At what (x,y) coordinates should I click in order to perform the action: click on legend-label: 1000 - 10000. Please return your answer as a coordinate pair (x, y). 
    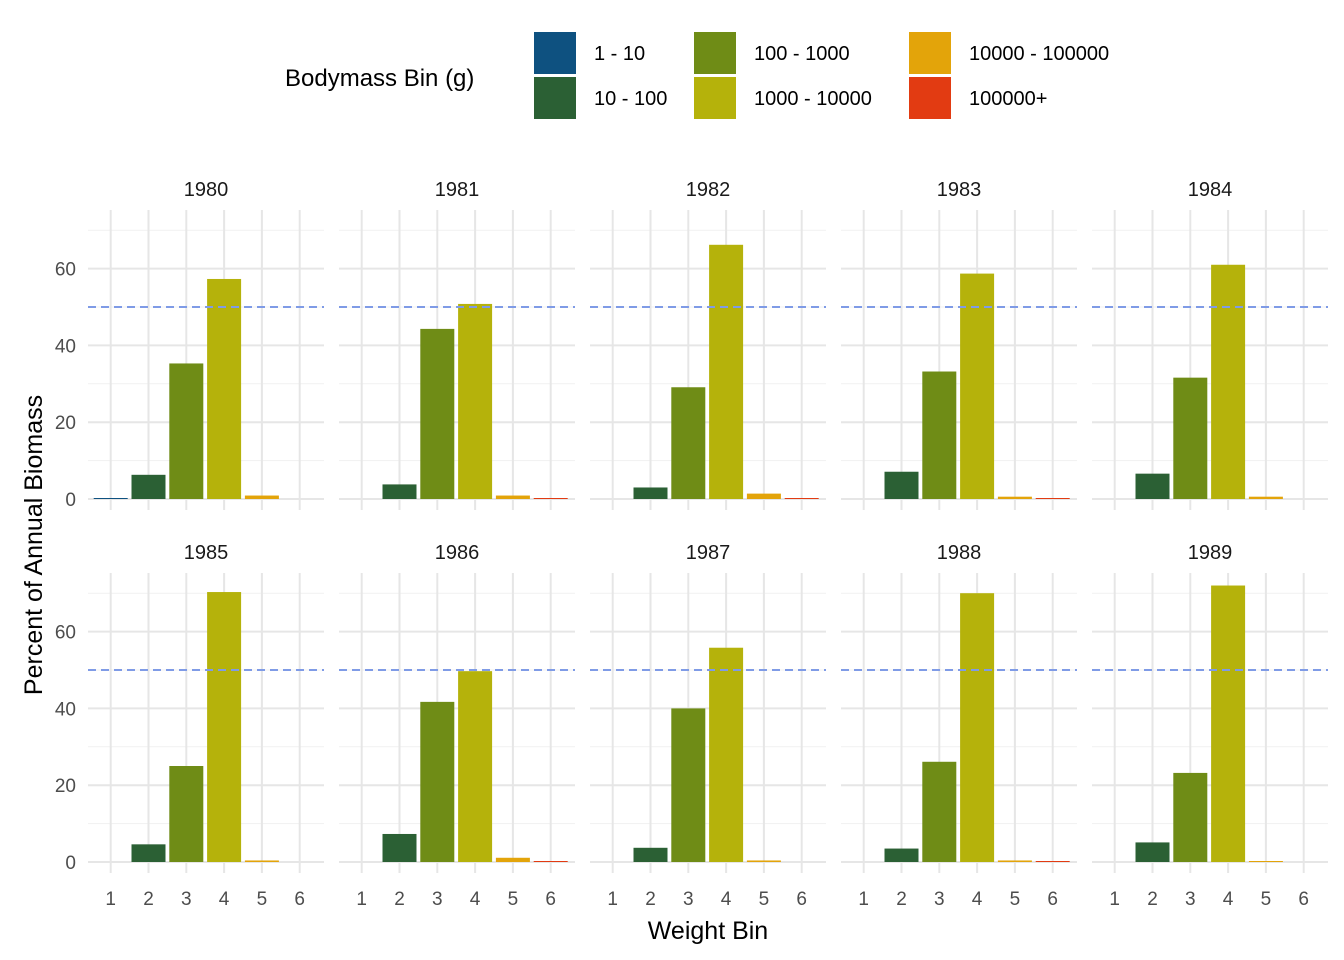
    Looking at the image, I should click on (813, 99).